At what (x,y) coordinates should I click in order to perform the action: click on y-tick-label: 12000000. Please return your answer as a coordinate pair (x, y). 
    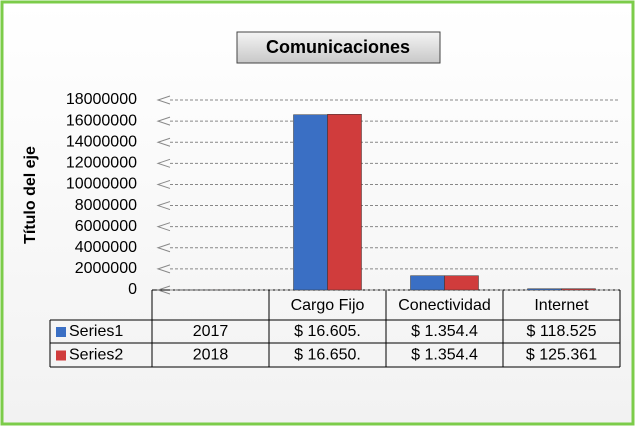
    Looking at the image, I should click on (101, 163).